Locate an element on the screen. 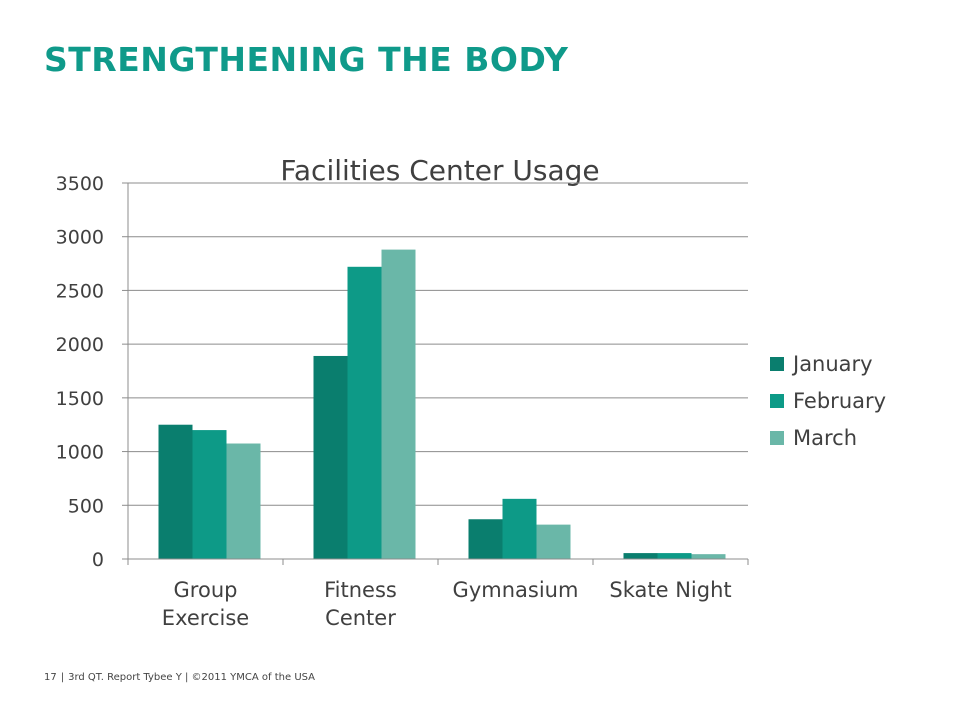 The height and width of the screenshot is (720, 960). legend-label: January is located at coordinates (832, 364).